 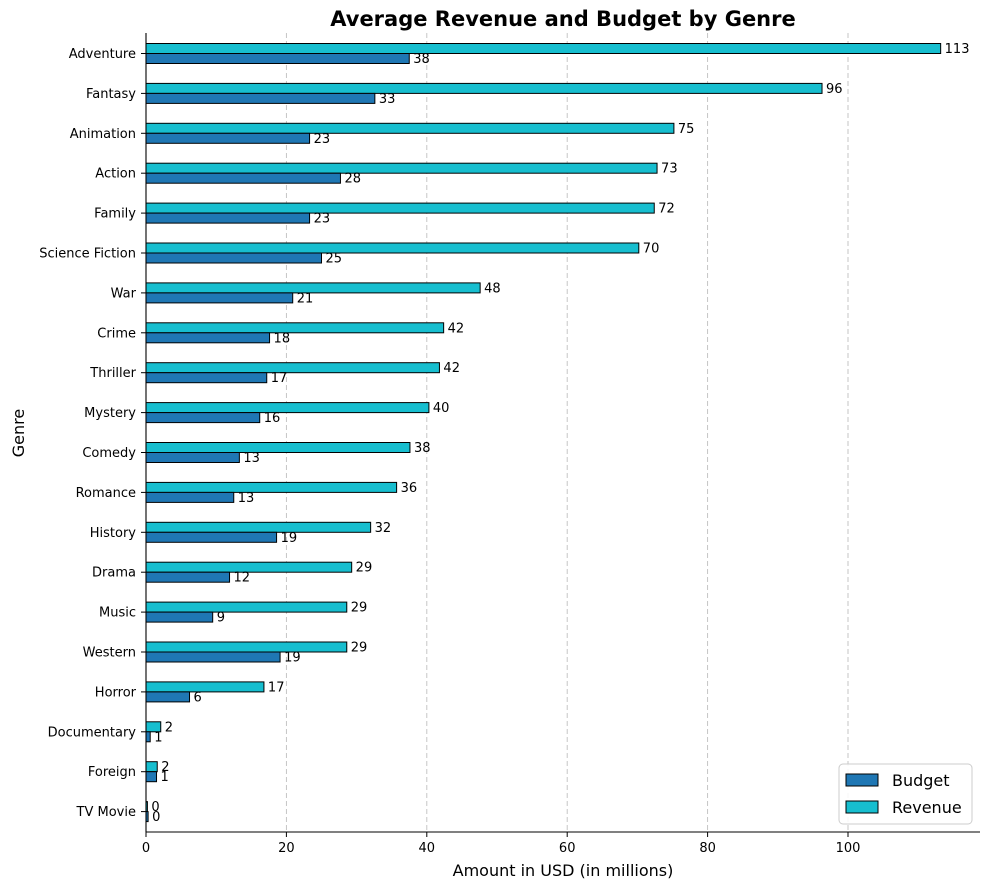 I want to click on revenue-value-label: 73, so click(x=669, y=169).